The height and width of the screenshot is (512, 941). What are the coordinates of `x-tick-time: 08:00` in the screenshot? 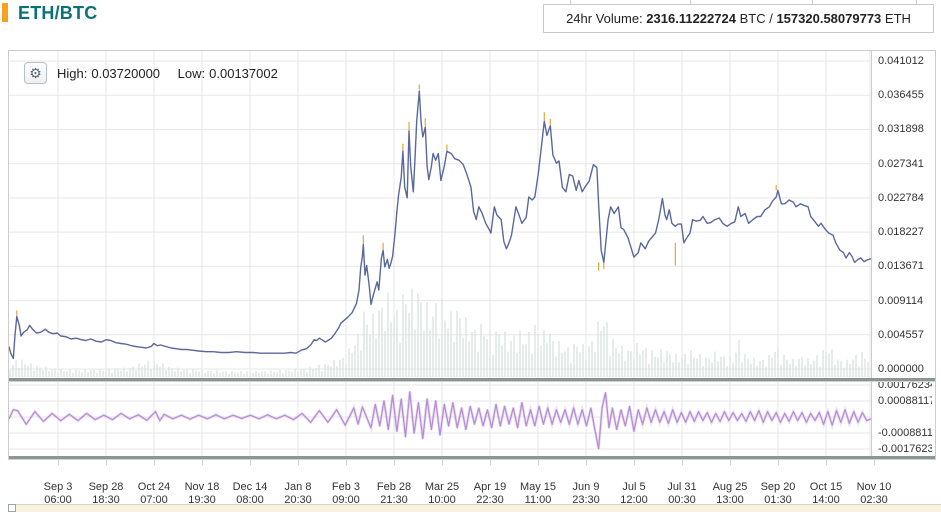 It's located at (250, 499).